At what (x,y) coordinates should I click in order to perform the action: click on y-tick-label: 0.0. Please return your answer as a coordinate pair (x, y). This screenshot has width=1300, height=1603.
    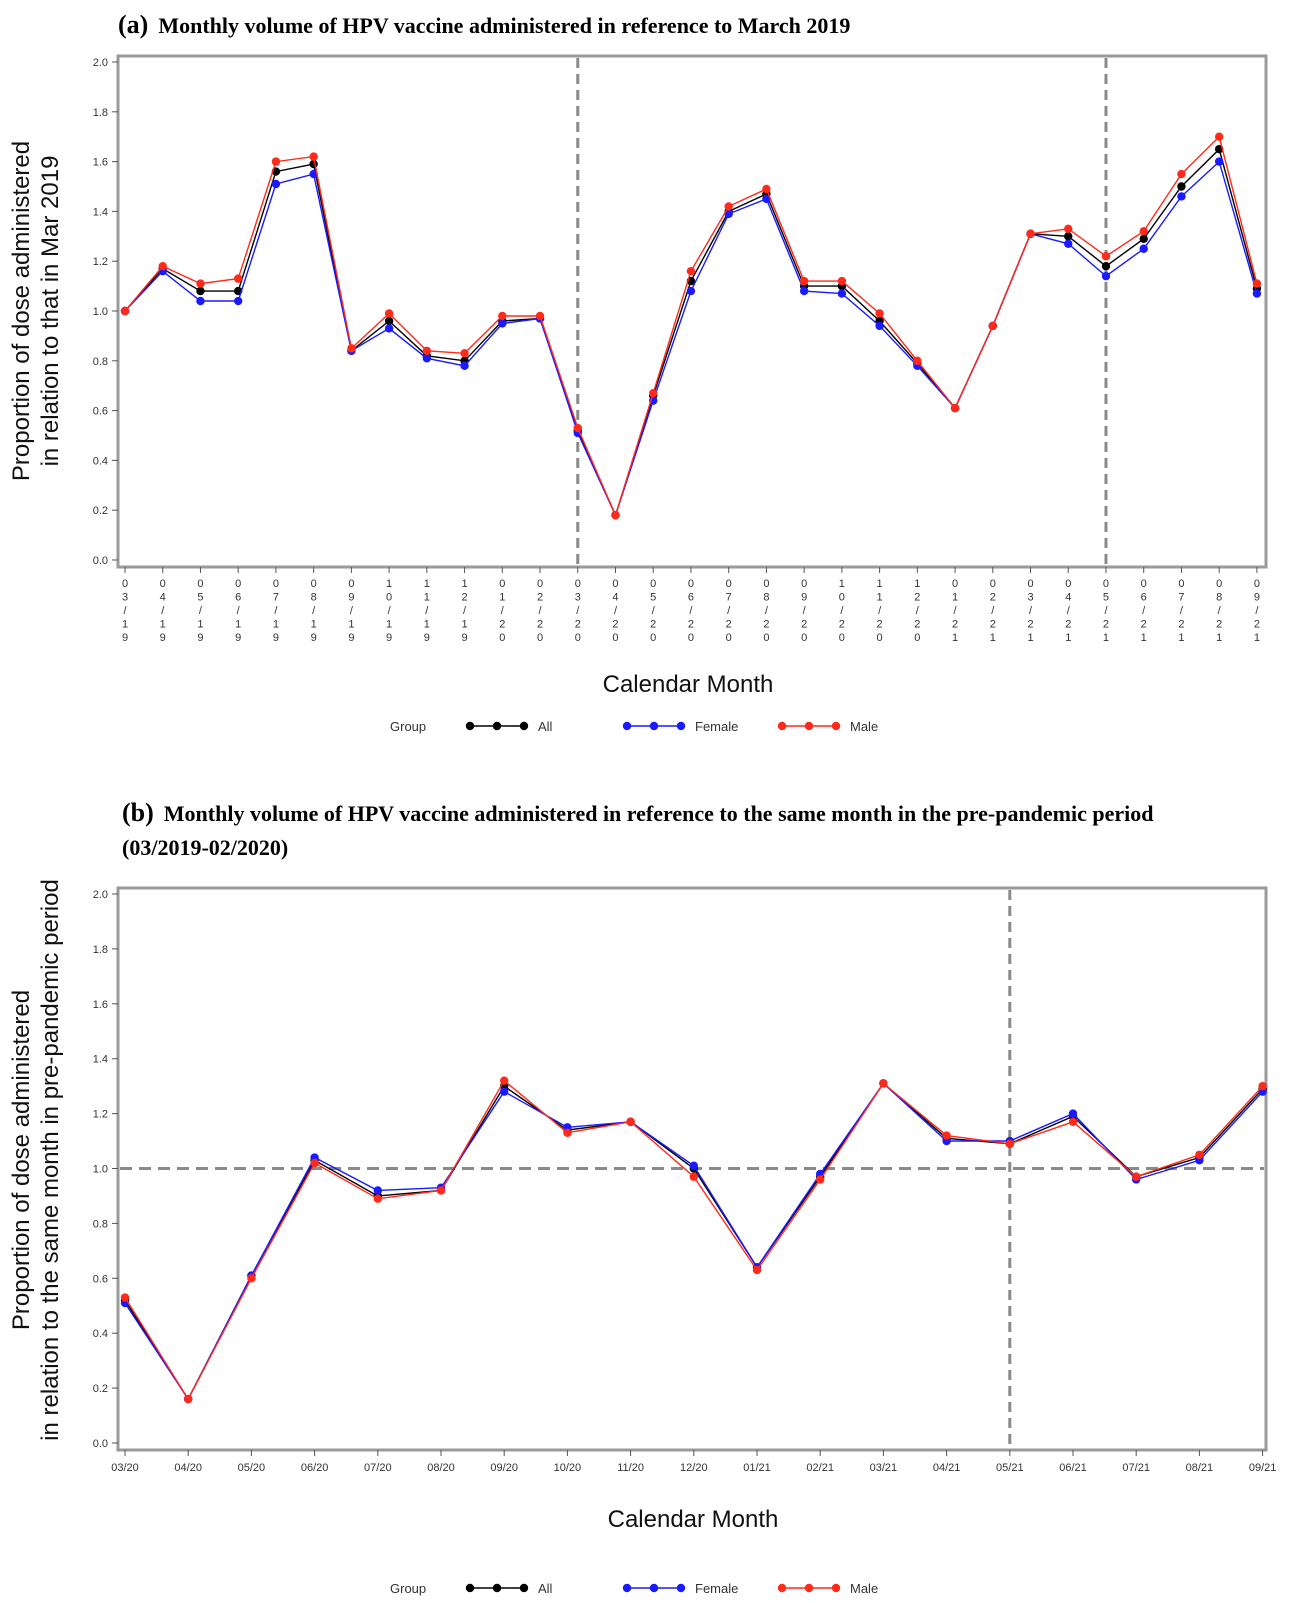
    Looking at the image, I should click on (100, 1444).